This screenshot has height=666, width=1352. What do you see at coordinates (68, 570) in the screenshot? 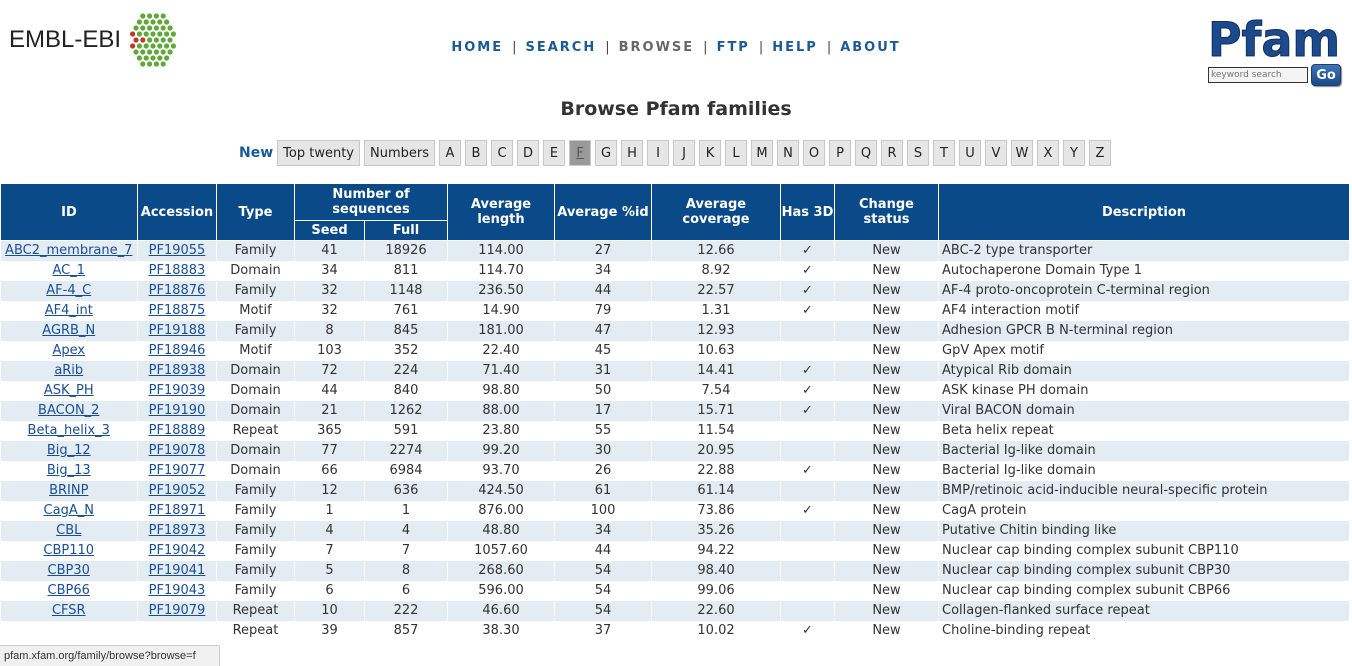
I see `cell-id-link: CBP30` at bounding box center [68, 570].